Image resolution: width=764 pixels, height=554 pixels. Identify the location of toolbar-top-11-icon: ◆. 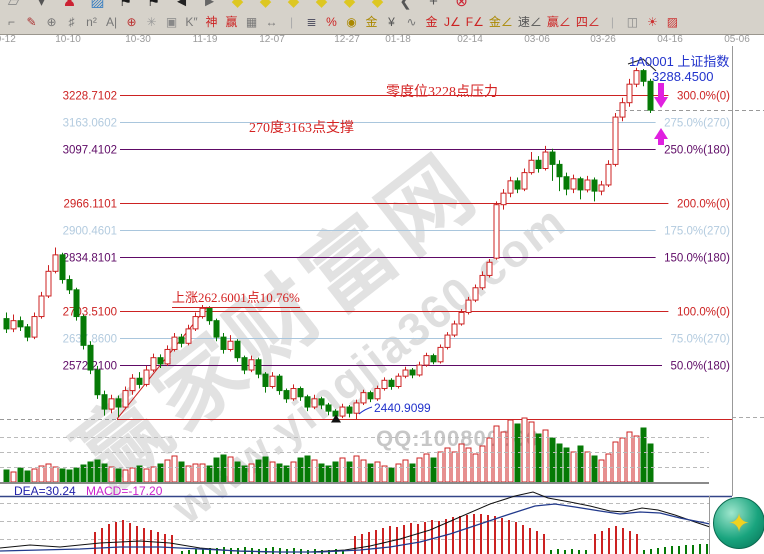
(321, 5).